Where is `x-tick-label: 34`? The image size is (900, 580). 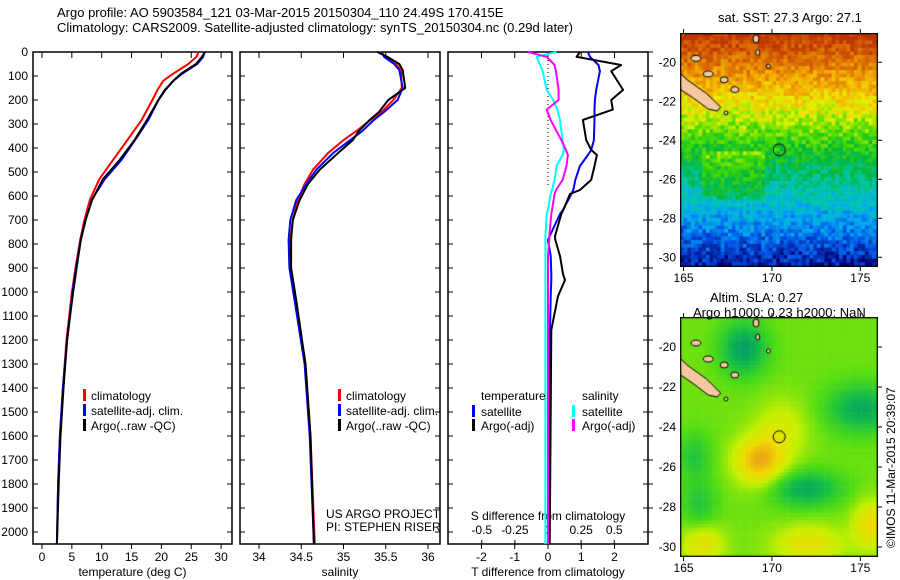
x-tick-label: 34 is located at coordinates (259, 557).